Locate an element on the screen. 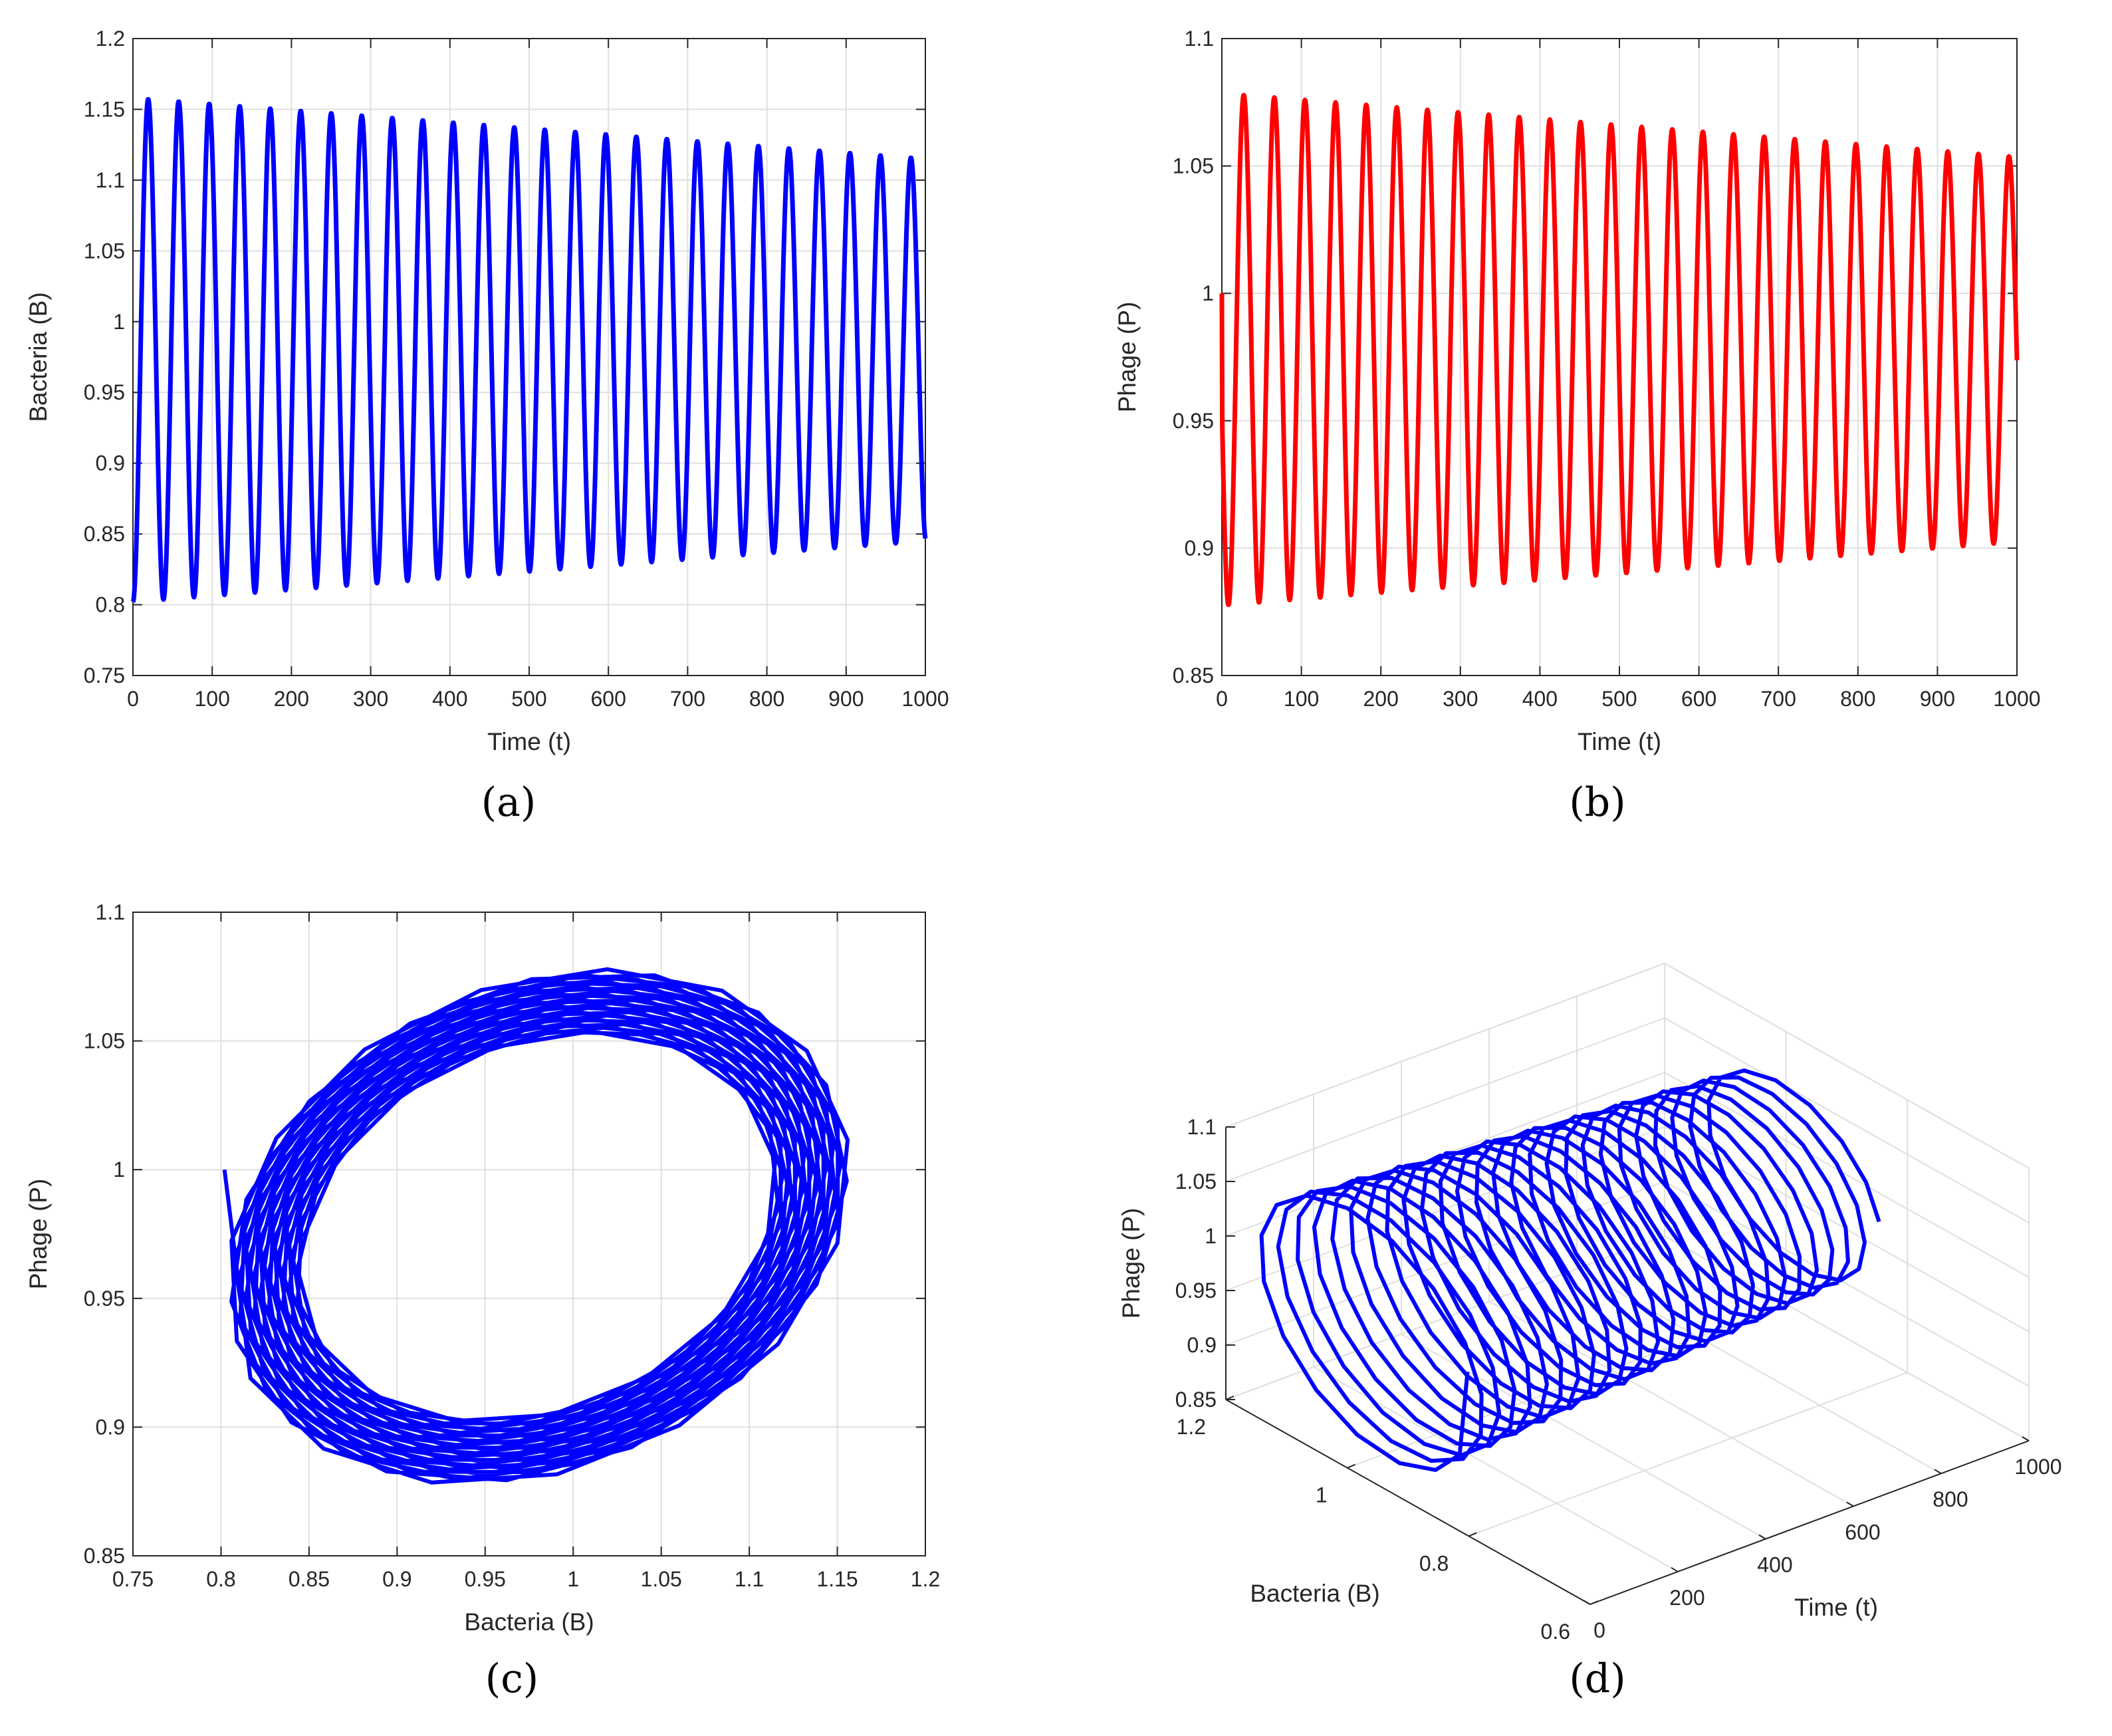  panel-c-xtick-label: 1.05 is located at coordinates (661, 1579).